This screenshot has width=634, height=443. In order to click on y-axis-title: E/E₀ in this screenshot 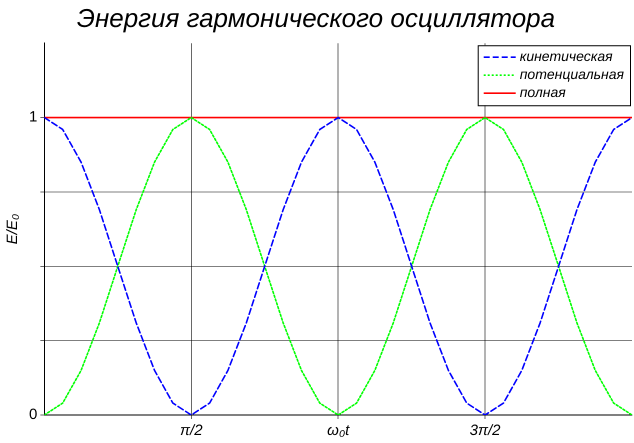, I will do `click(13, 229)`.